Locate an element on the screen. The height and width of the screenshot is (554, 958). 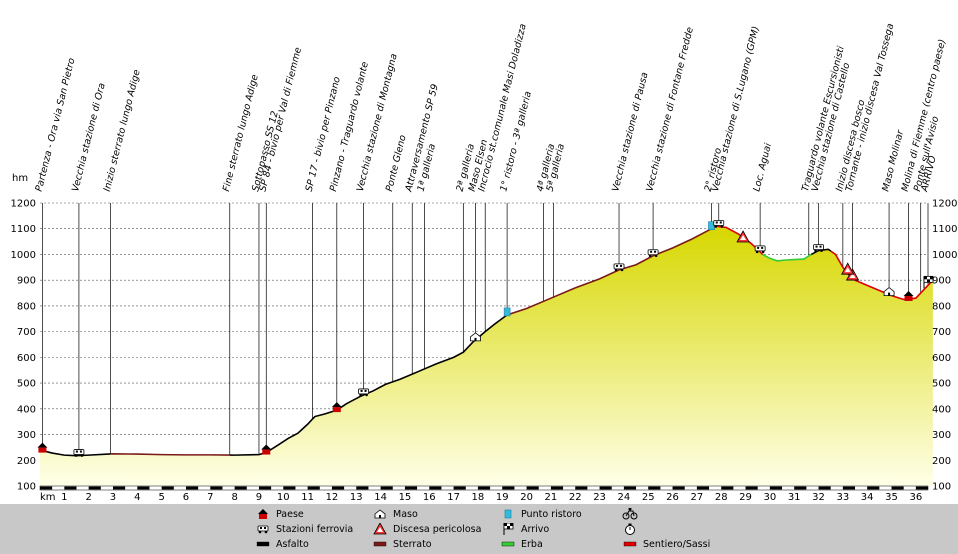
y-axis-unit-left: hm is located at coordinates (20, 178).